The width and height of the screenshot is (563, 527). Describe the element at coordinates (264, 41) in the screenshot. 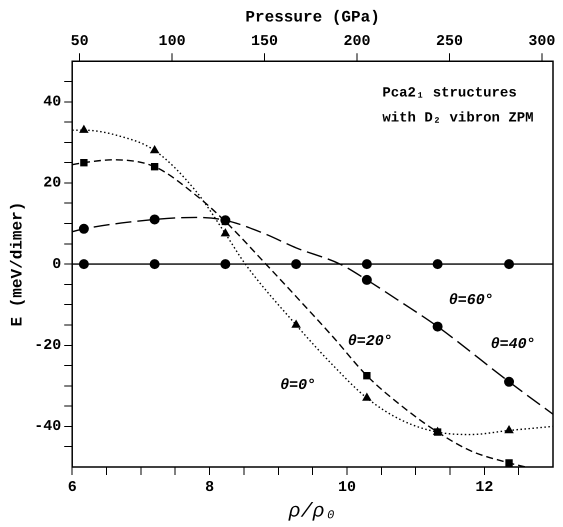

I see `x2-tick-label: 150` at that location.